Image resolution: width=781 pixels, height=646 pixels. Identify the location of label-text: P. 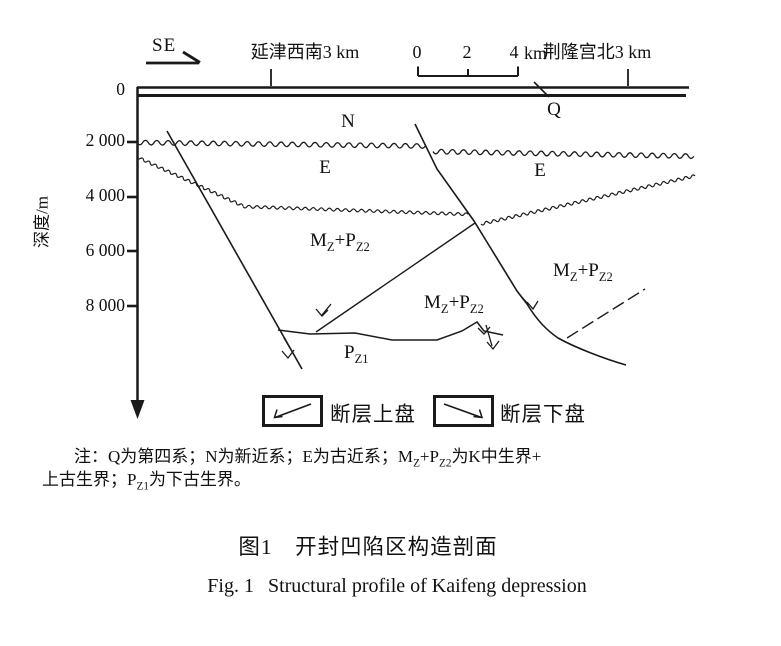
(349, 352).